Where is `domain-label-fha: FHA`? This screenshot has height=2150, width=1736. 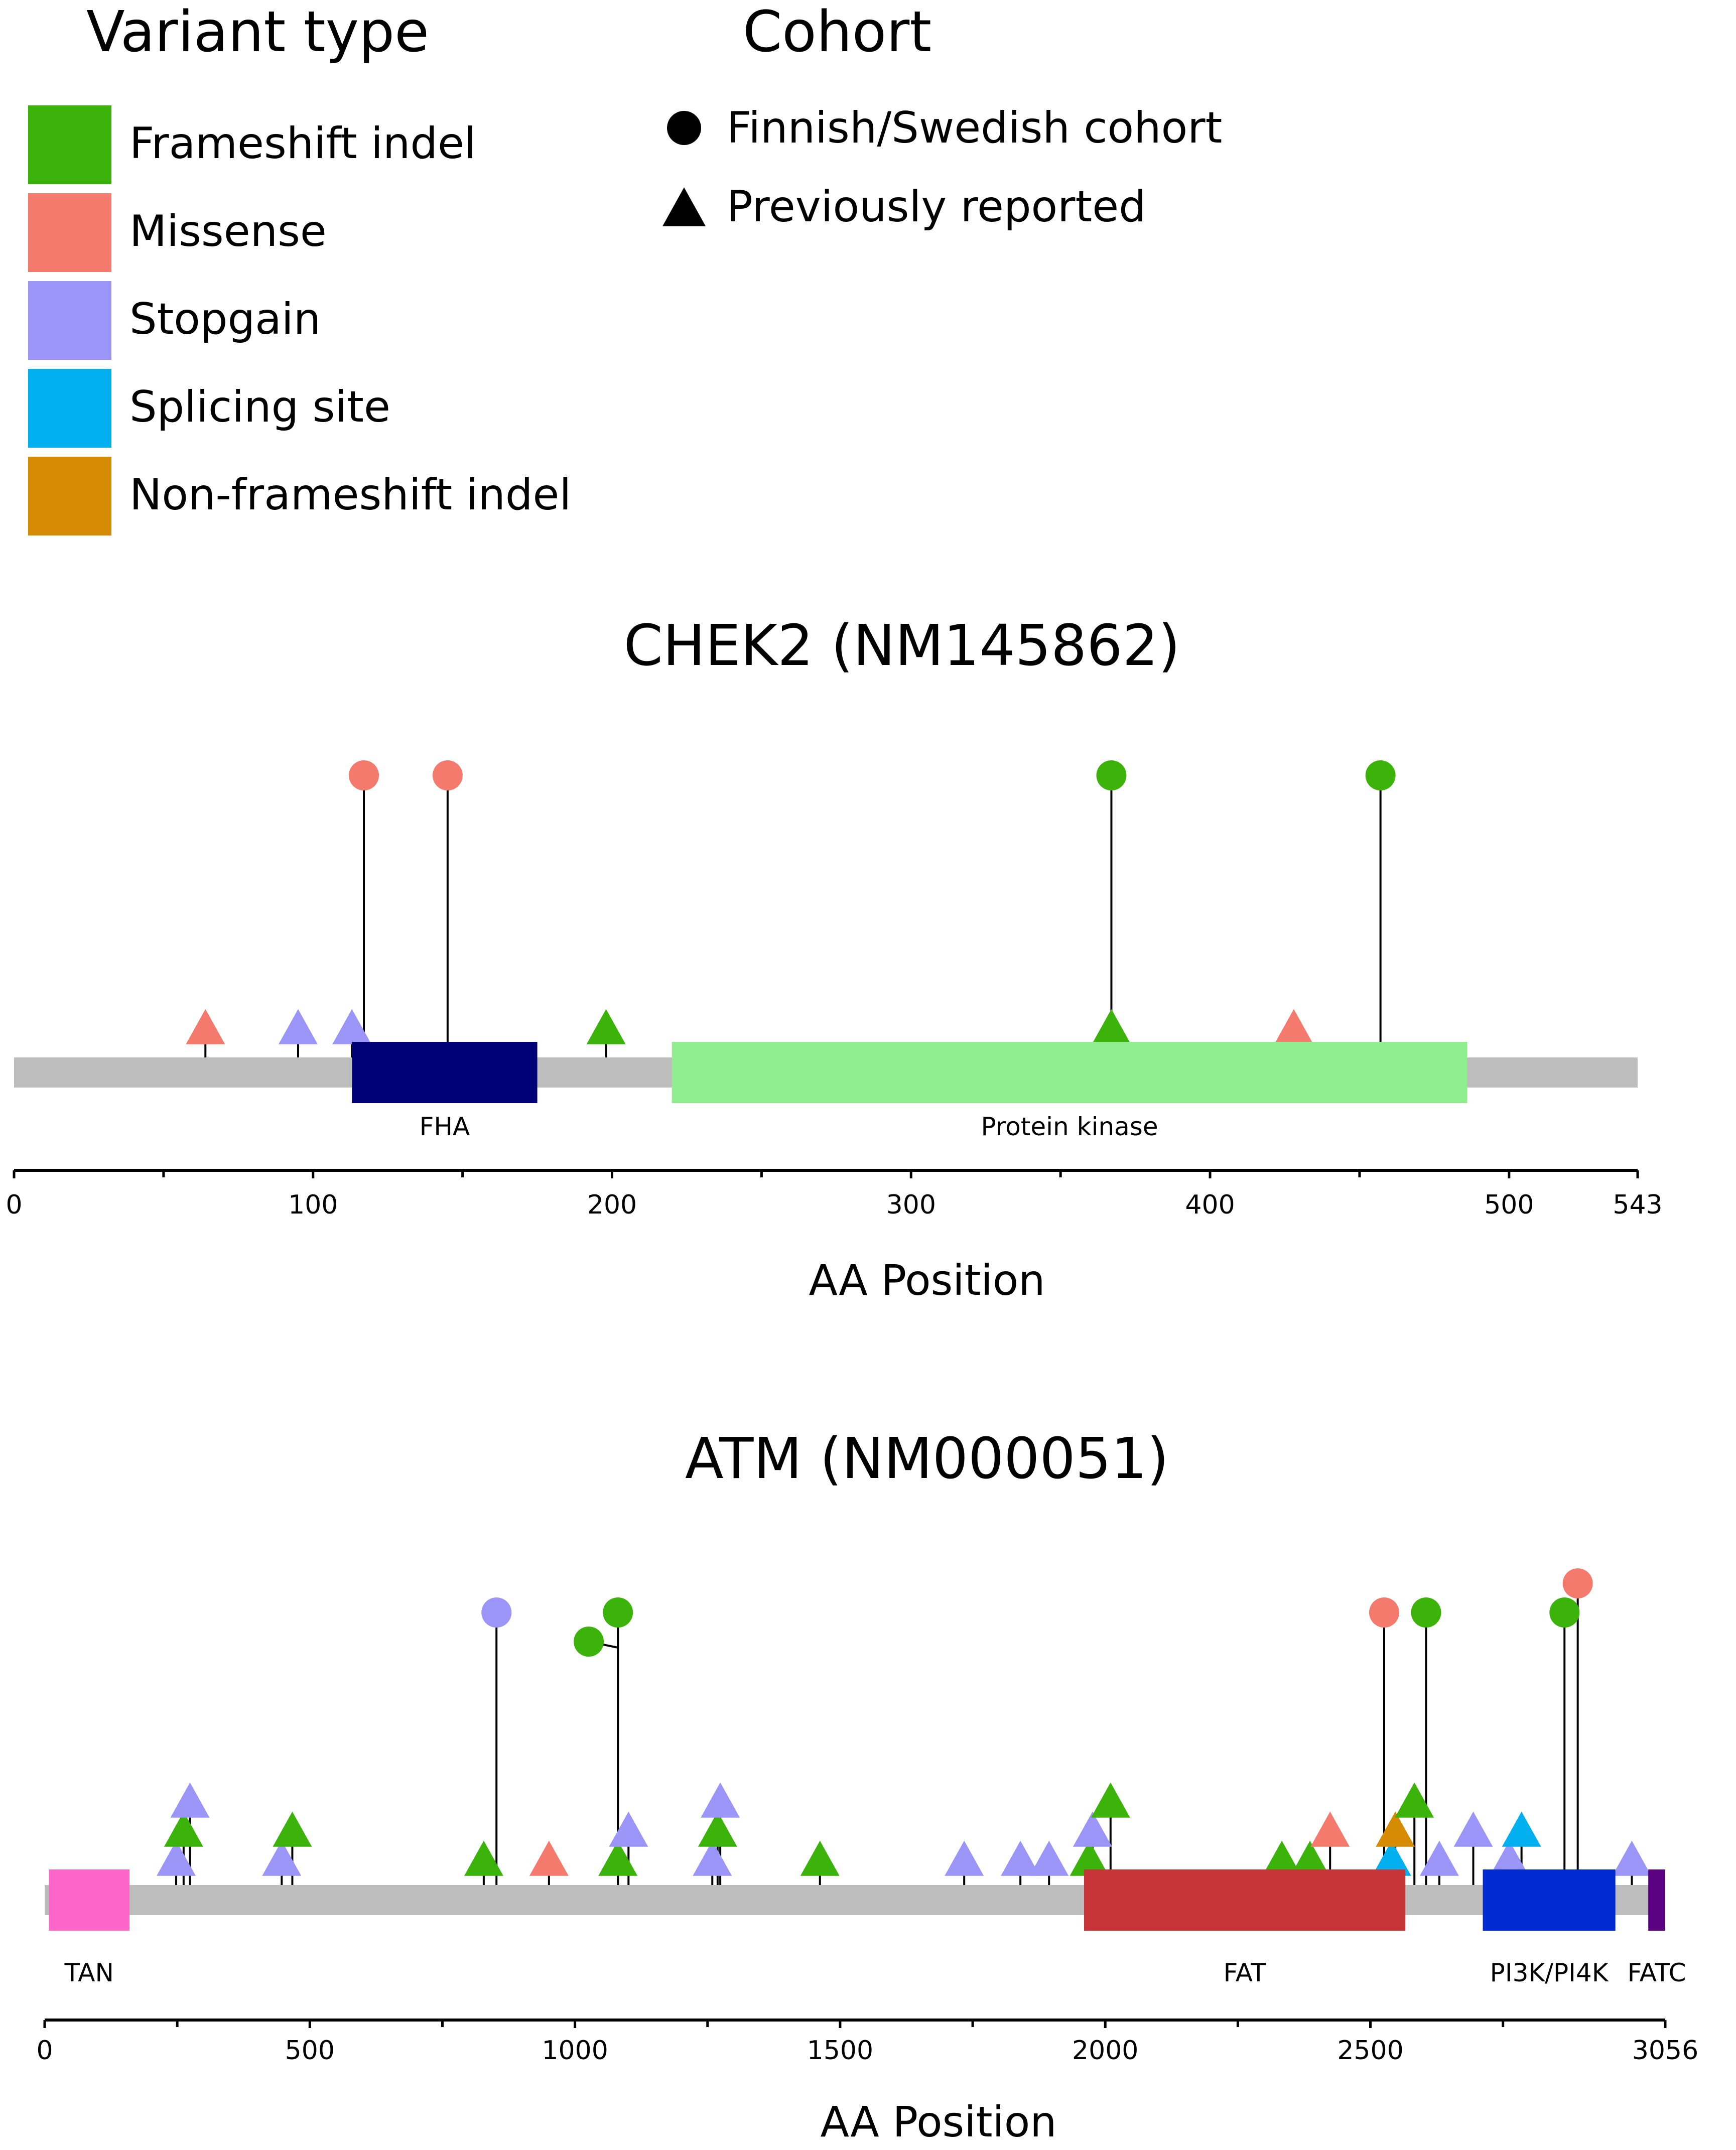
domain-label-fha: FHA is located at coordinates (445, 1126).